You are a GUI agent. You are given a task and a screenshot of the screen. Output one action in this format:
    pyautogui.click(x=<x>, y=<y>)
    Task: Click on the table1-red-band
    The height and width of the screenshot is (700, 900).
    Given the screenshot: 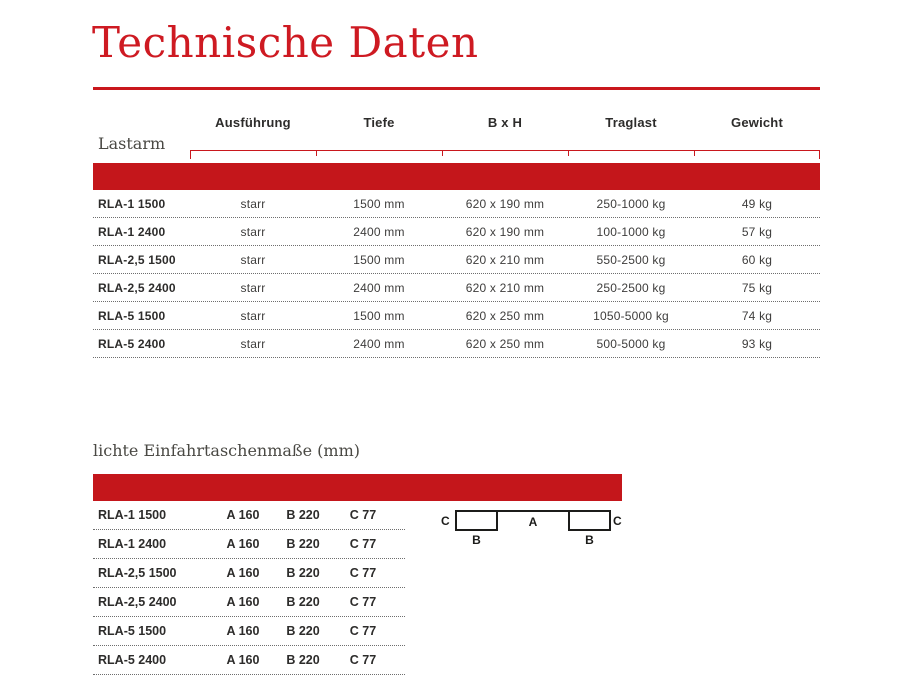 What is the action you would take?
    pyautogui.click(x=456, y=176)
    